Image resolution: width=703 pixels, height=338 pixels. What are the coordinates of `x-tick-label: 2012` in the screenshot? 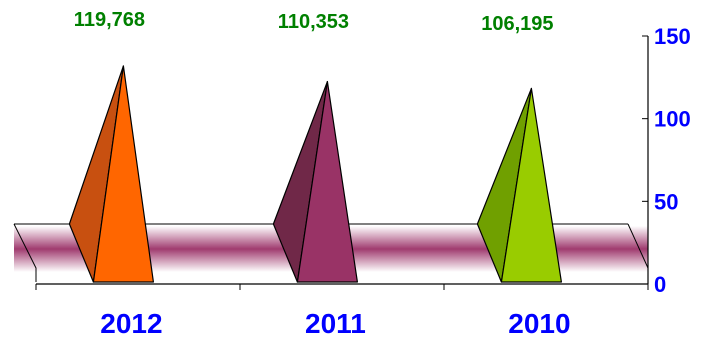 It's located at (131, 323).